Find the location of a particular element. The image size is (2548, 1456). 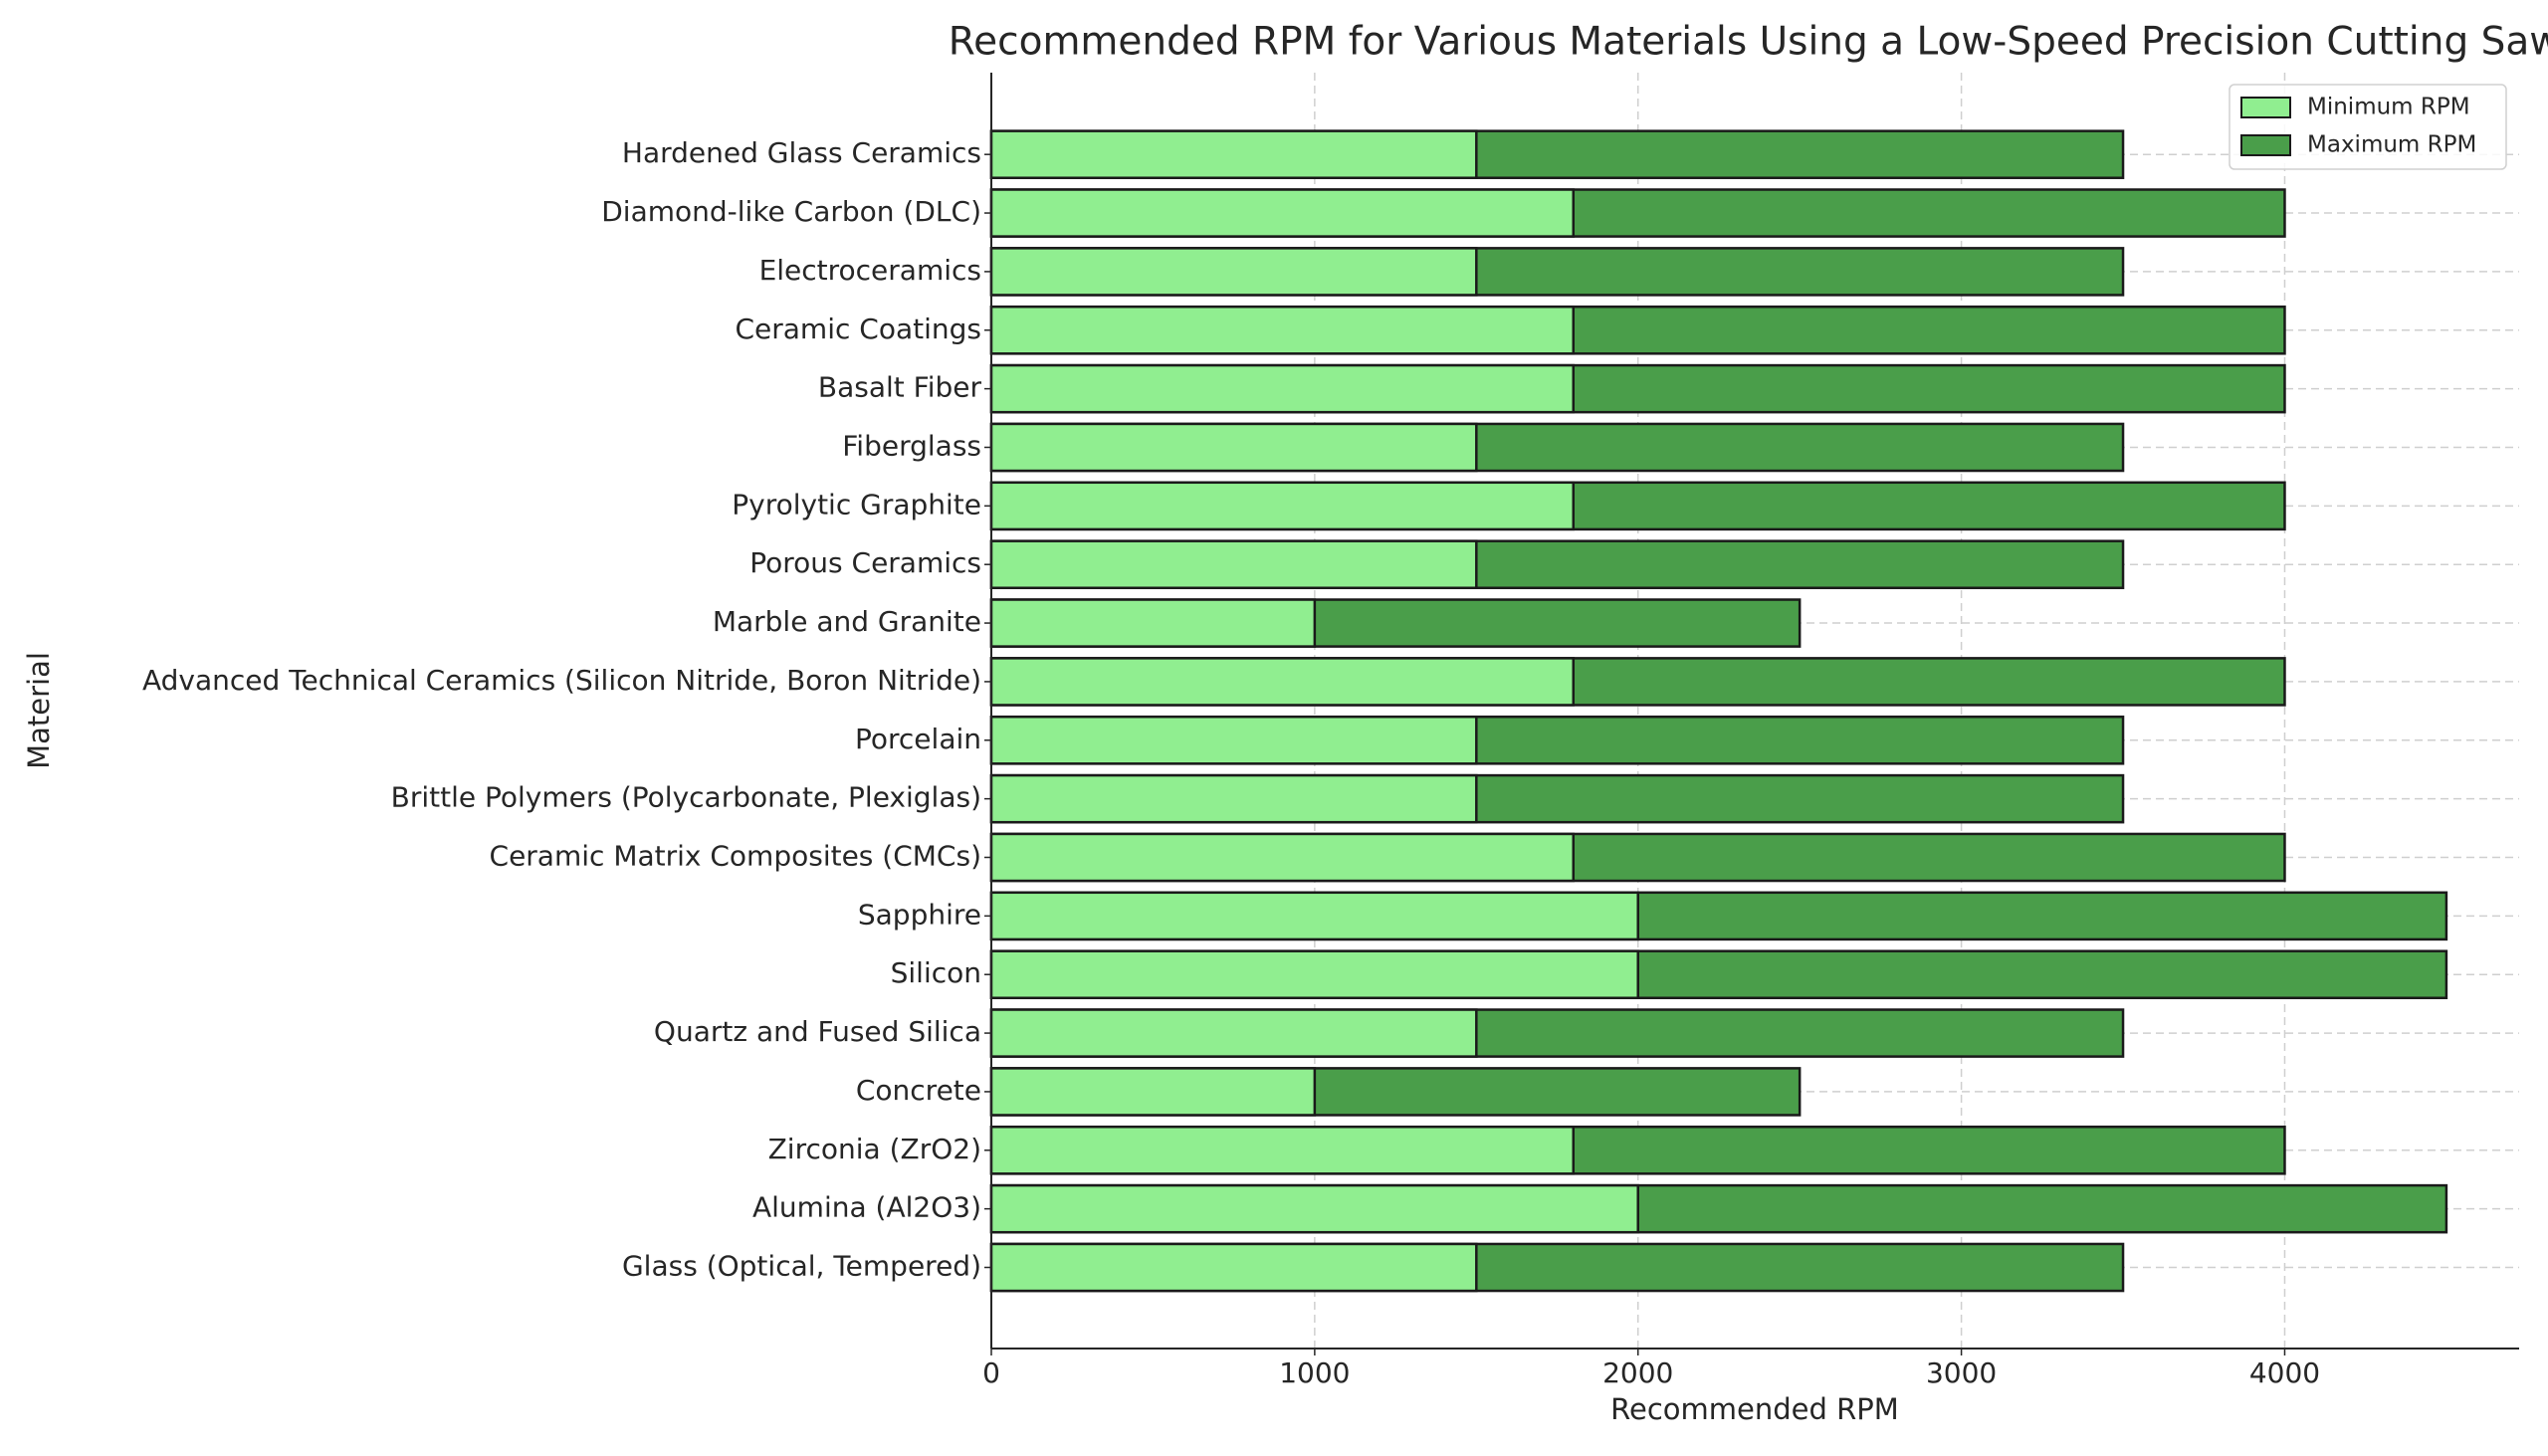

x-tick-label: 3000 is located at coordinates (1961, 1372).